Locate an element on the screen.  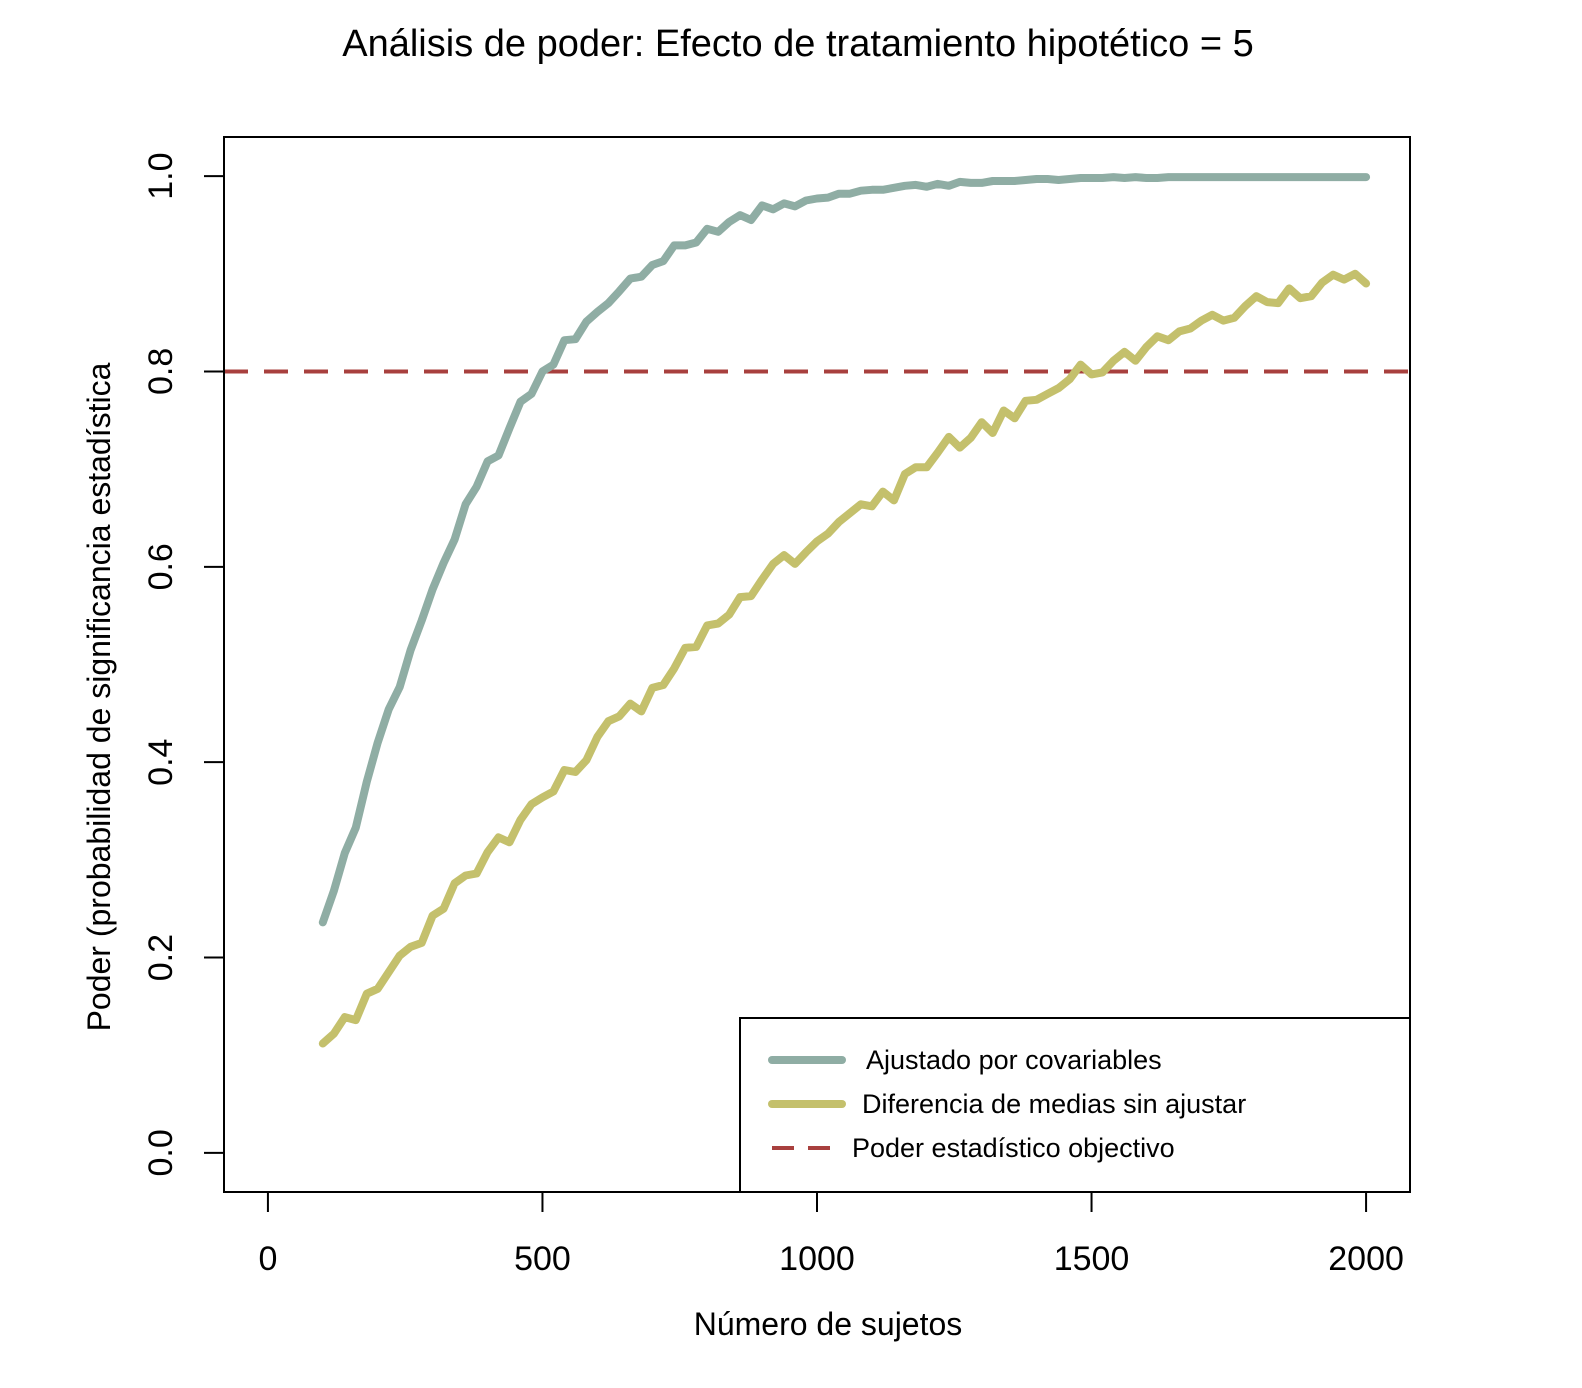
legend-label-unadjusted-difference: Diferencia de medias sin ajustar is located at coordinates (1054, 1104).